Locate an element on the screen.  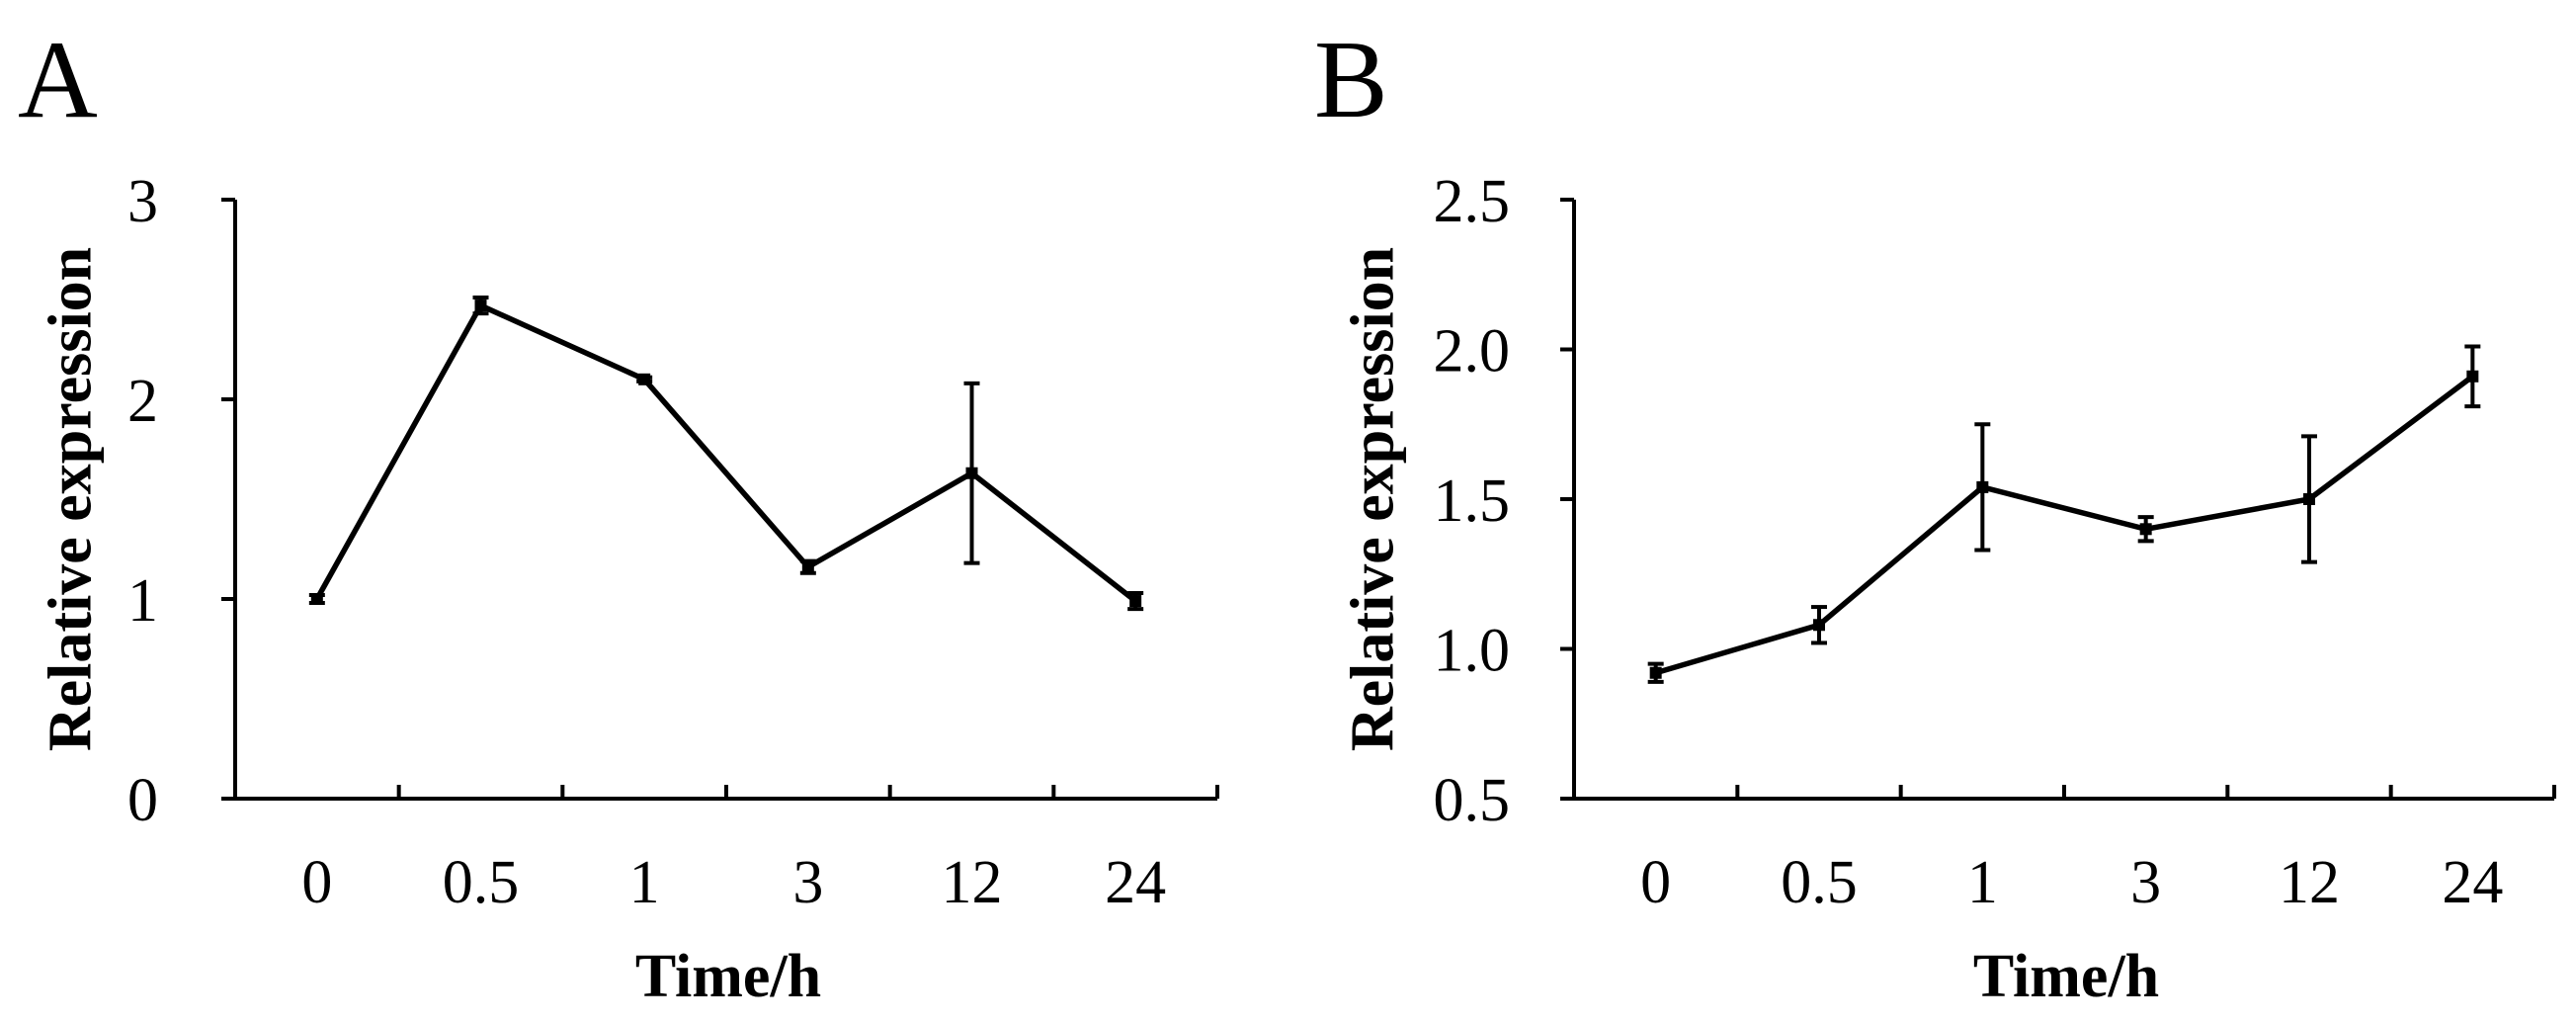
y-tick-label: 3 is located at coordinates (142, 201).